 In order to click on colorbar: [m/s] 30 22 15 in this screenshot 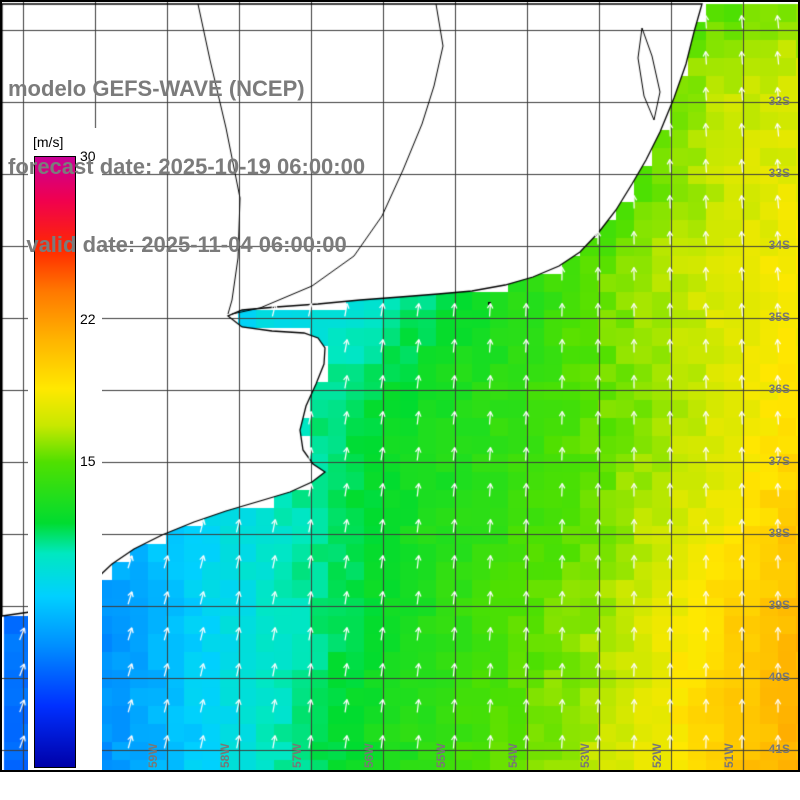, I will do `click(65, 449)`.